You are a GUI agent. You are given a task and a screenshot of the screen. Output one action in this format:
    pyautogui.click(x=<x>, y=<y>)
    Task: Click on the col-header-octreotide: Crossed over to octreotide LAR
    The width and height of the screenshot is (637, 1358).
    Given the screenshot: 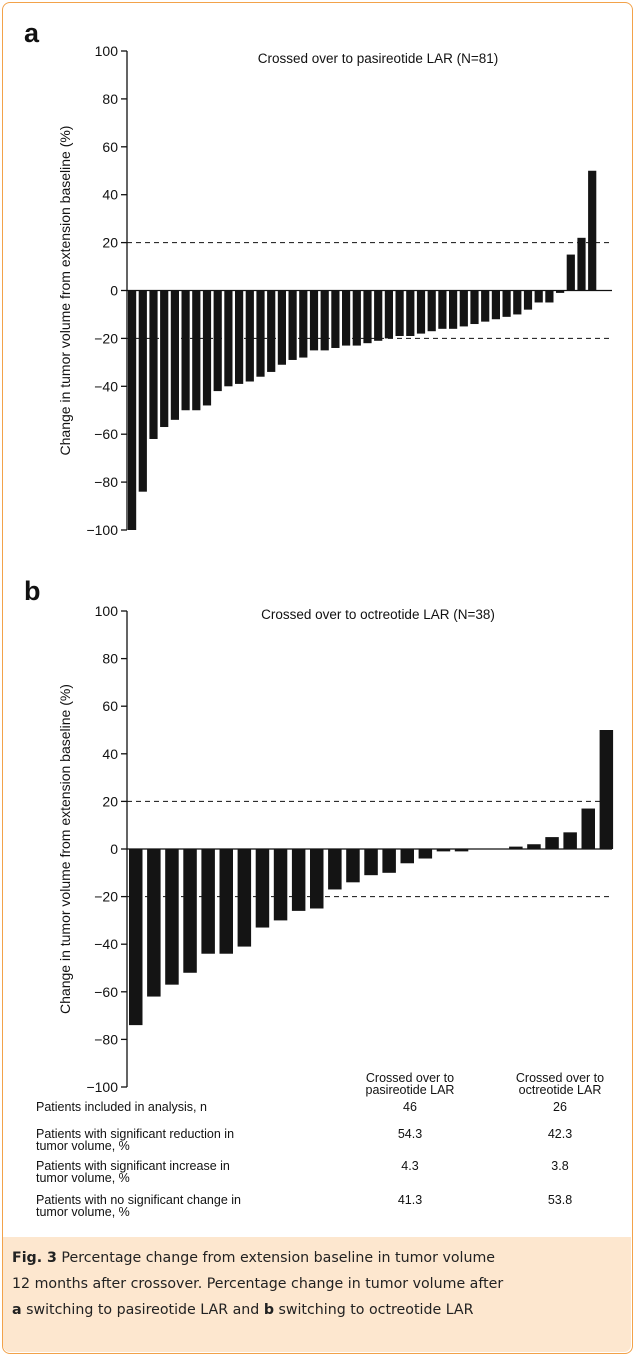 What is the action you would take?
    pyautogui.click(x=560, y=1084)
    